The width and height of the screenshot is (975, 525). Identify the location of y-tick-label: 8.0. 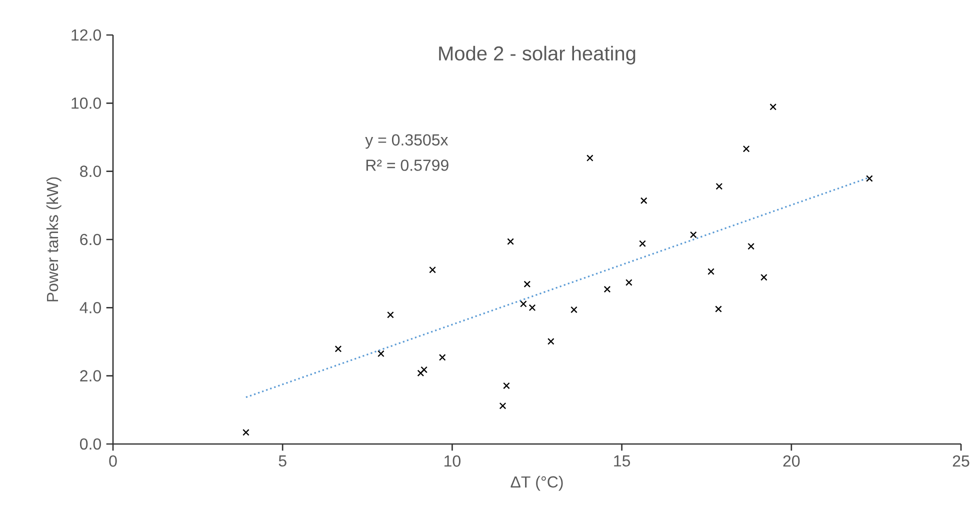
(91, 171).